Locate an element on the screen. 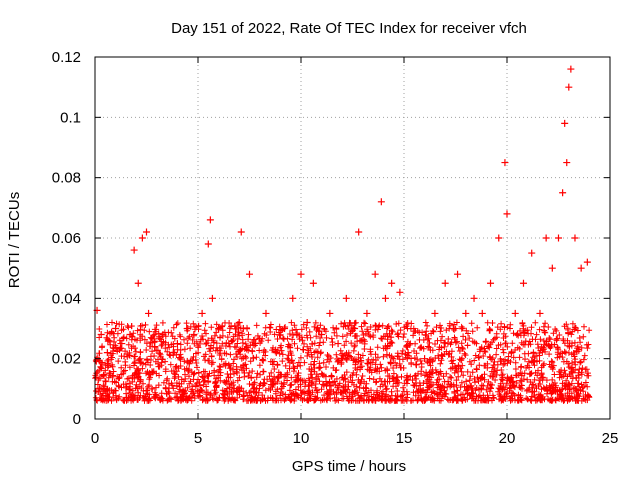  y-tick-label: 0.08 is located at coordinates (66, 178).